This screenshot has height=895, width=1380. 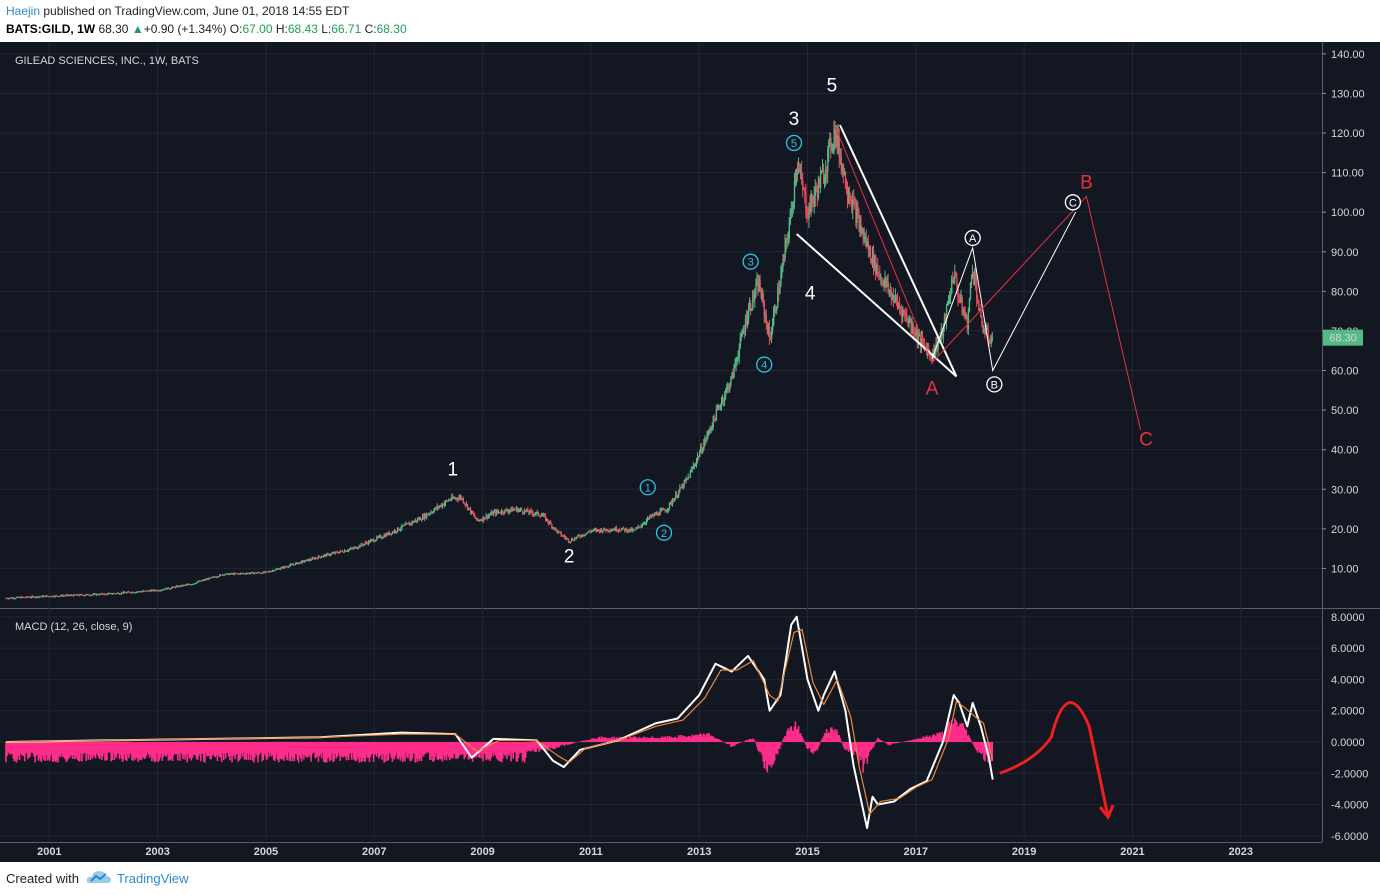 What do you see at coordinates (23, 11) in the screenshot?
I see `author-link: Haejin` at bounding box center [23, 11].